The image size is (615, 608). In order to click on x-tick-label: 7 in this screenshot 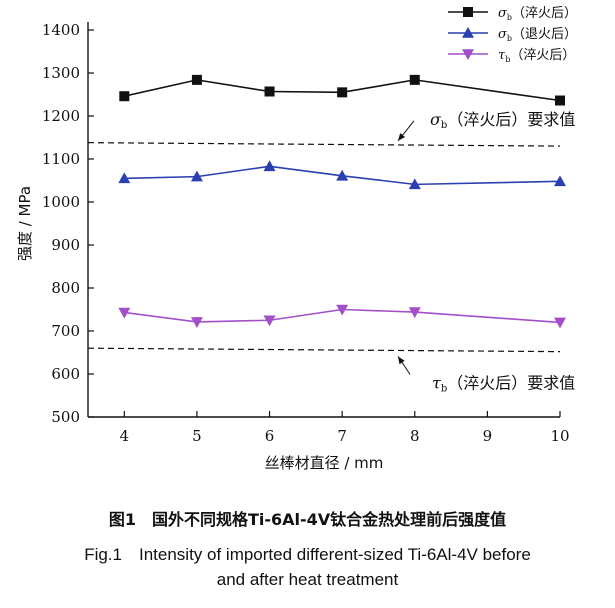, I will do `click(342, 436)`.